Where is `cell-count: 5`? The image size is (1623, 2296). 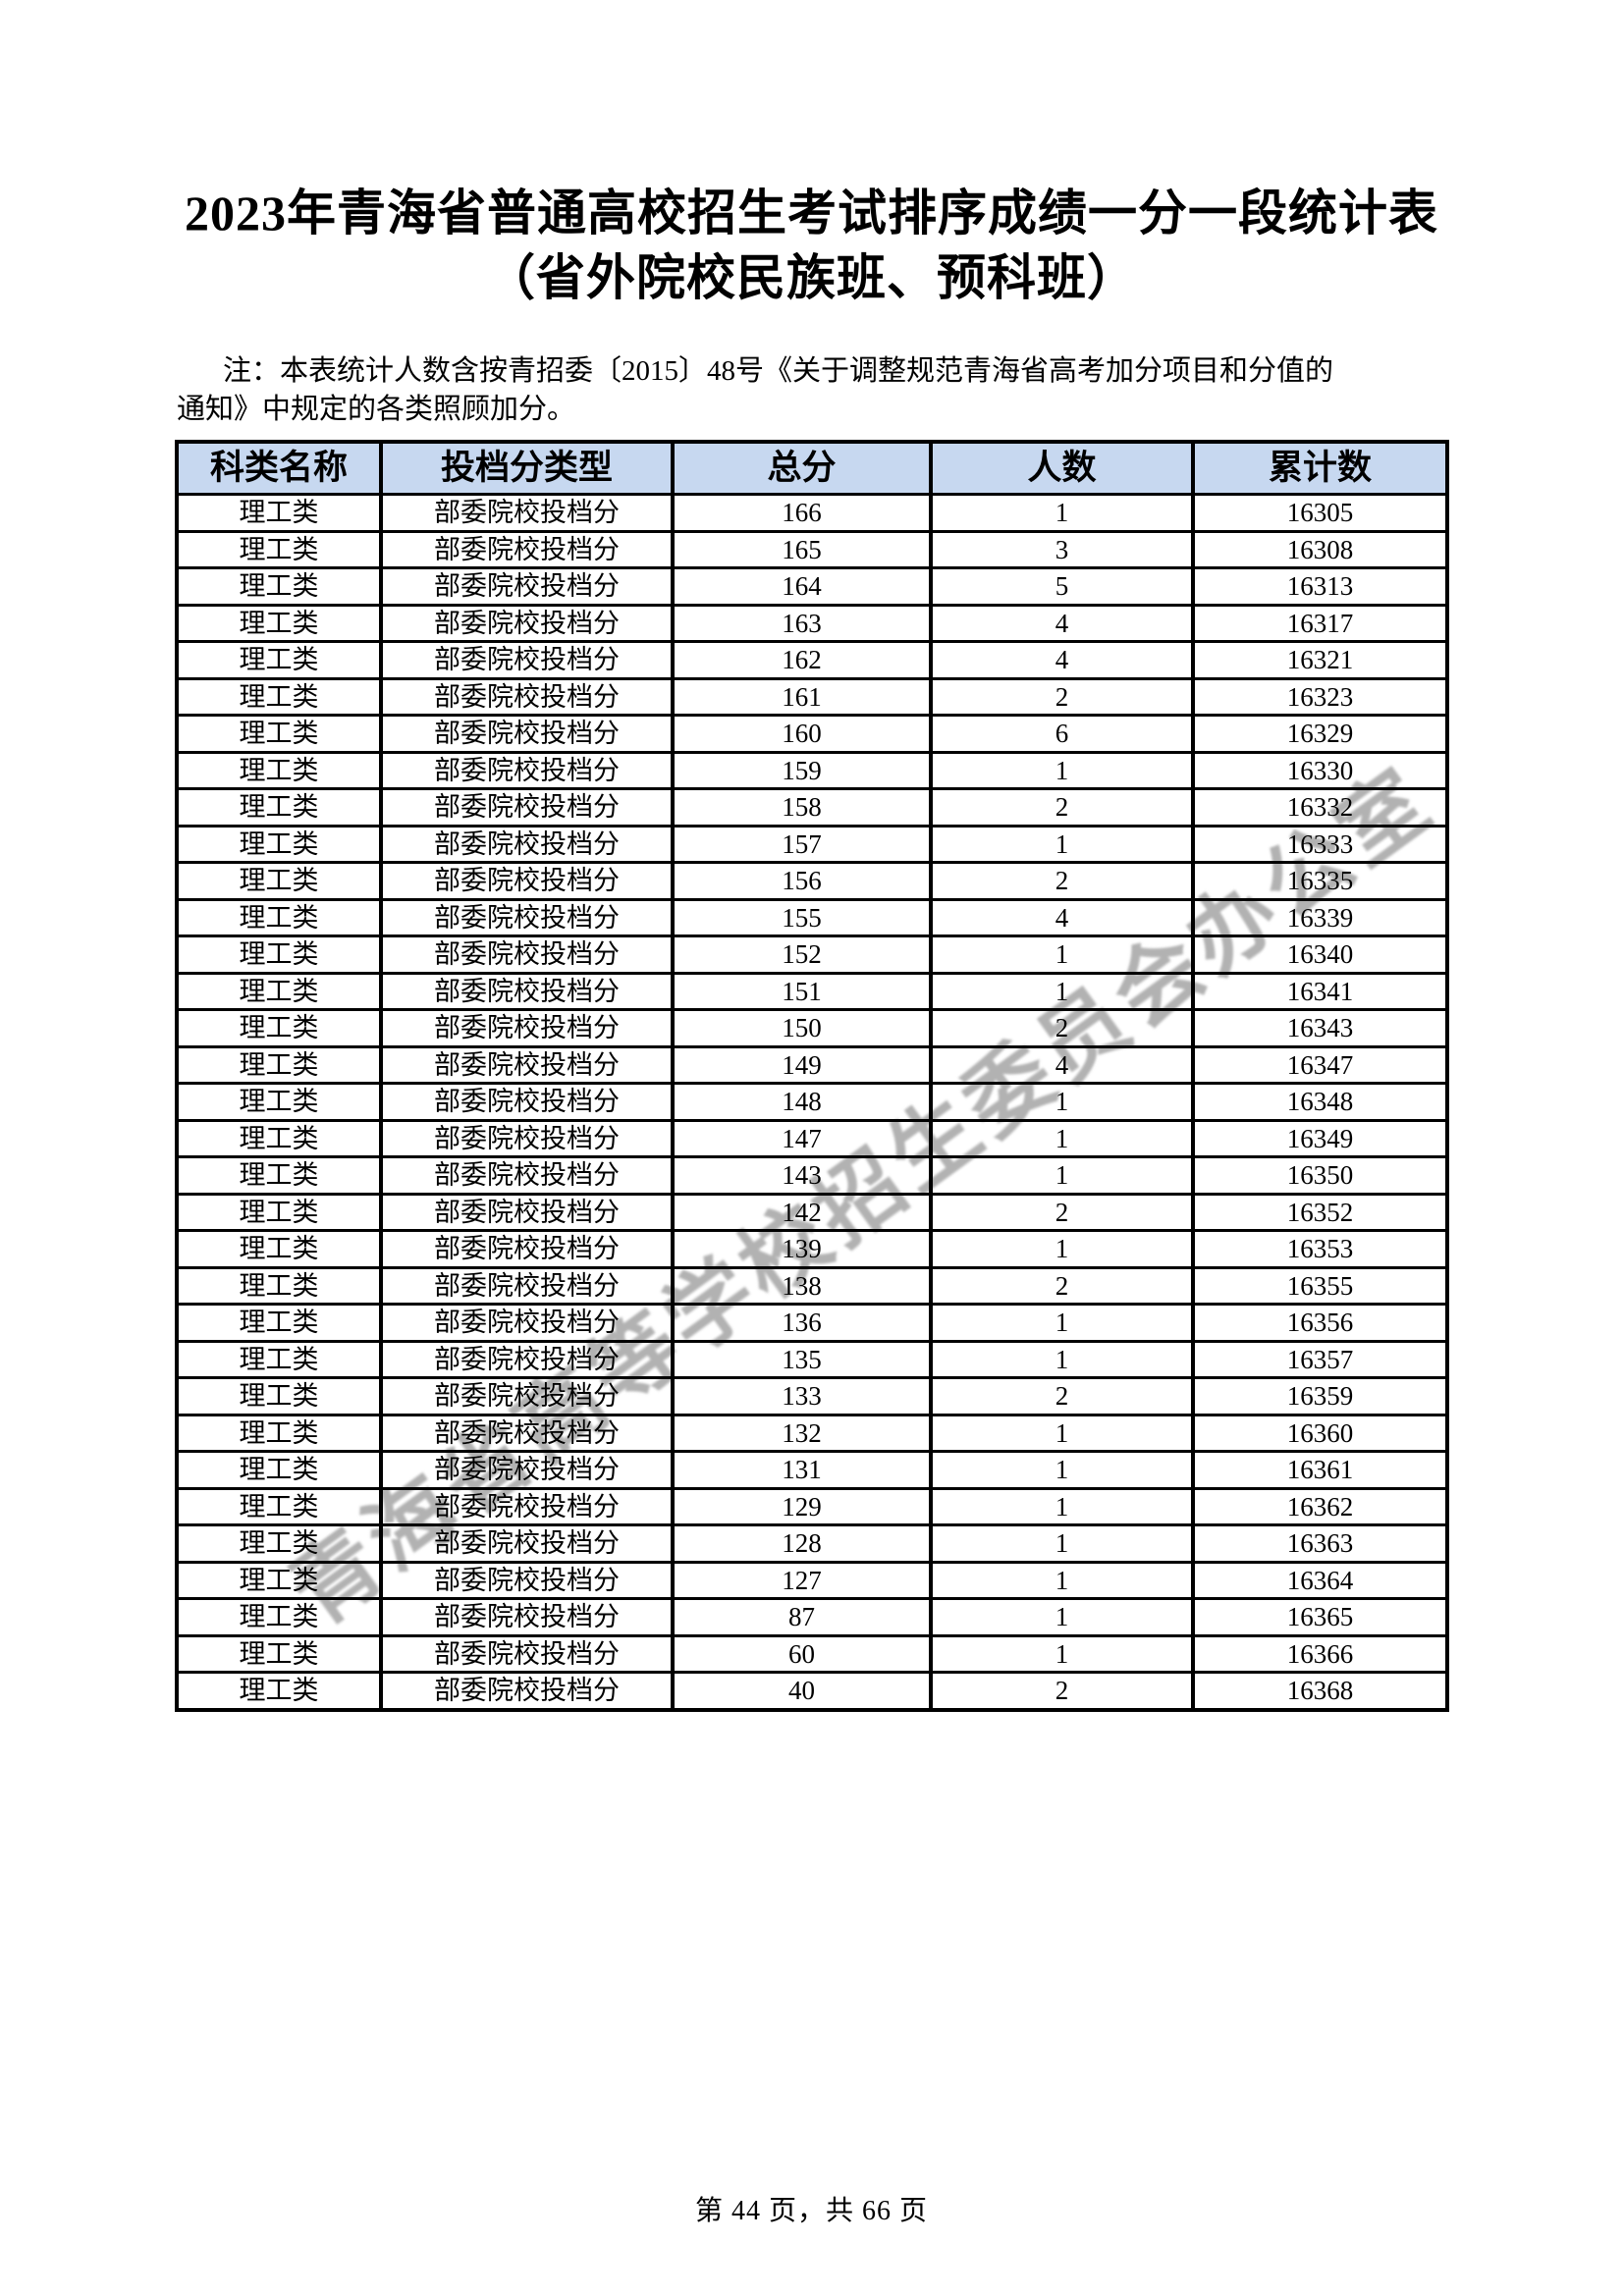
cell-count: 5 is located at coordinates (1062, 587).